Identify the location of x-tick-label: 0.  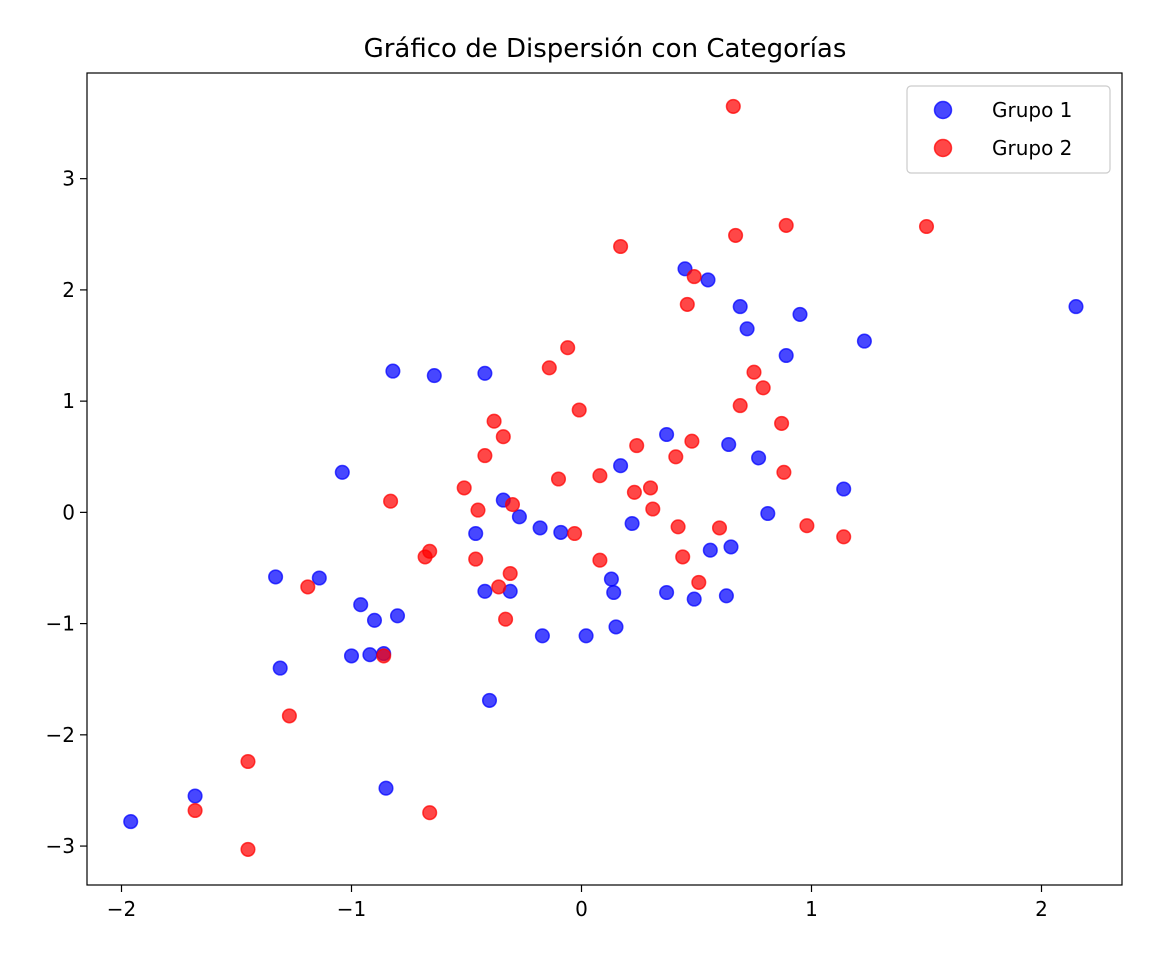
(581, 909).